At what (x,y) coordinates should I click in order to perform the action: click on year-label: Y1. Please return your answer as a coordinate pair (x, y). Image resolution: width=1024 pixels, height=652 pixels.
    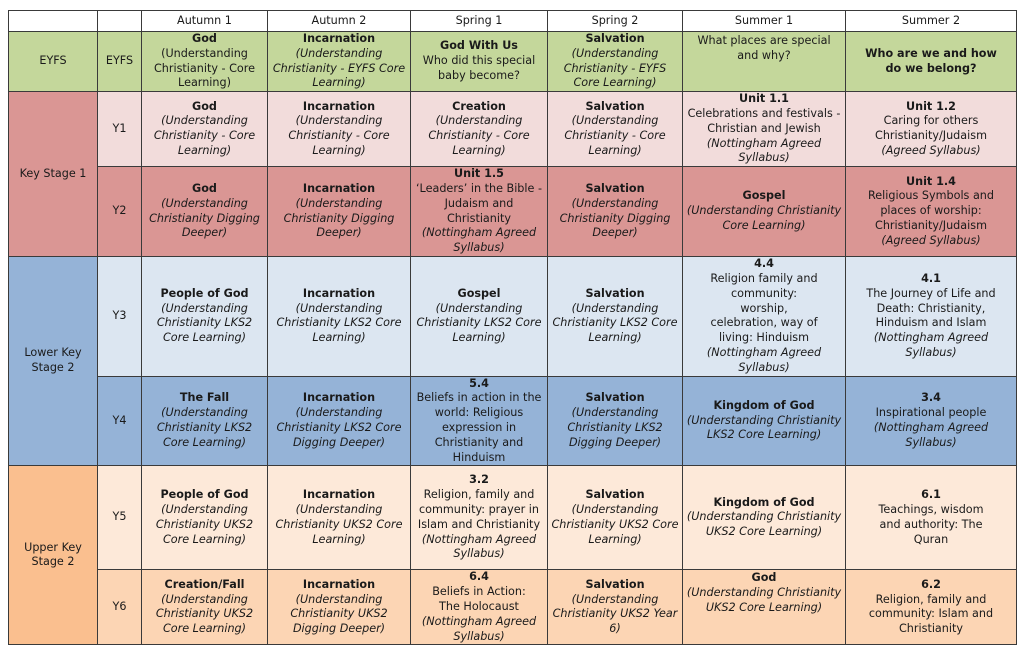
    Looking at the image, I should click on (119, 129).